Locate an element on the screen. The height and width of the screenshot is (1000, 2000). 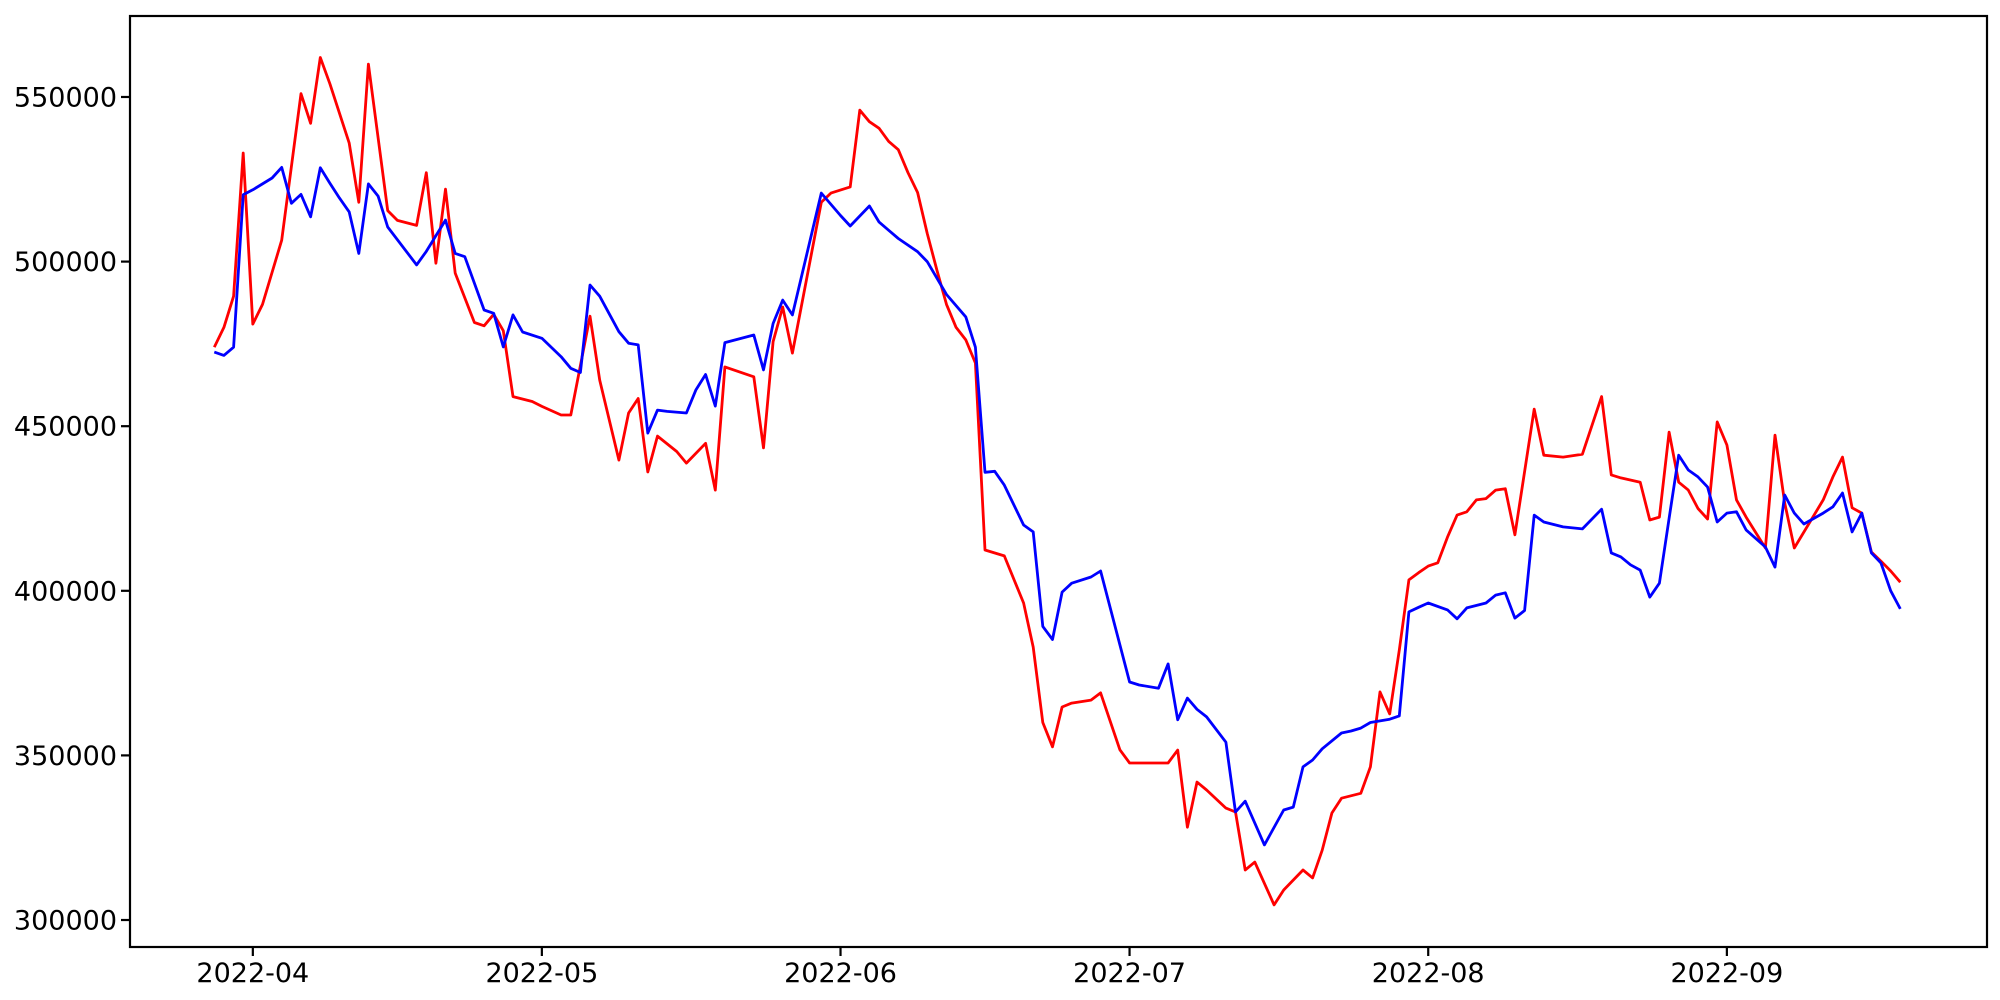
x-tick-label: 2022-08 is located at coordinates (1428, 973).